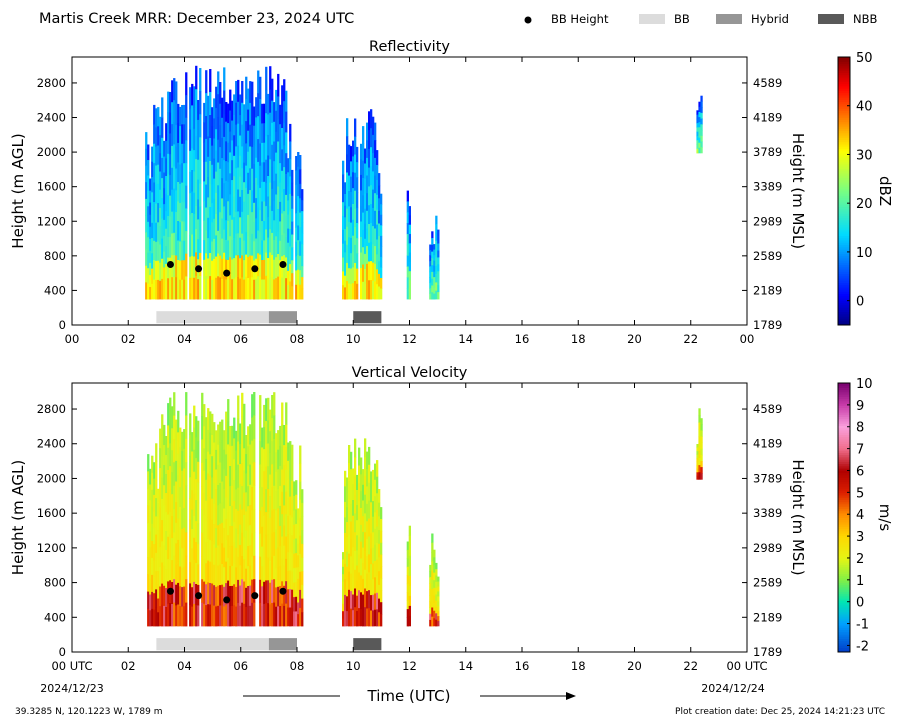  I want to click on x-tick-label: 00, so click(72, 339).